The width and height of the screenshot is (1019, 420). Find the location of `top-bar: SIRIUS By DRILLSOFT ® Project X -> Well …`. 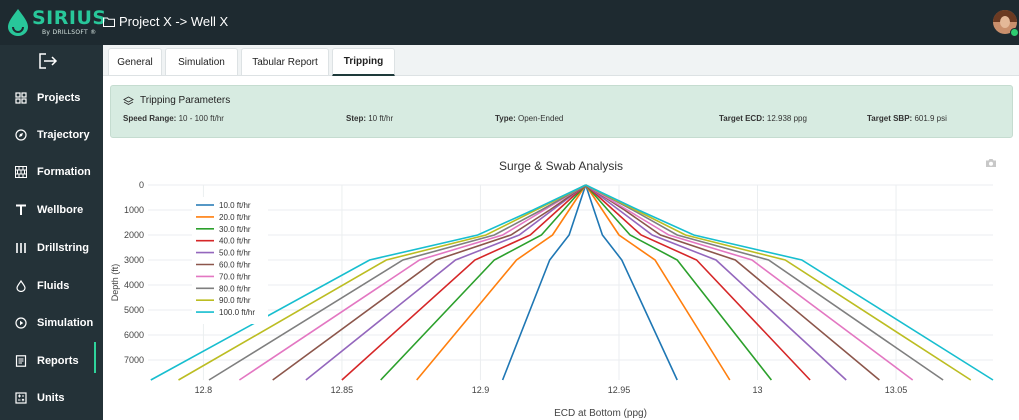

top-bar: SIRIUS By DRILLSOFT ® Project X -> Well … is located at coordinates (509, 22).